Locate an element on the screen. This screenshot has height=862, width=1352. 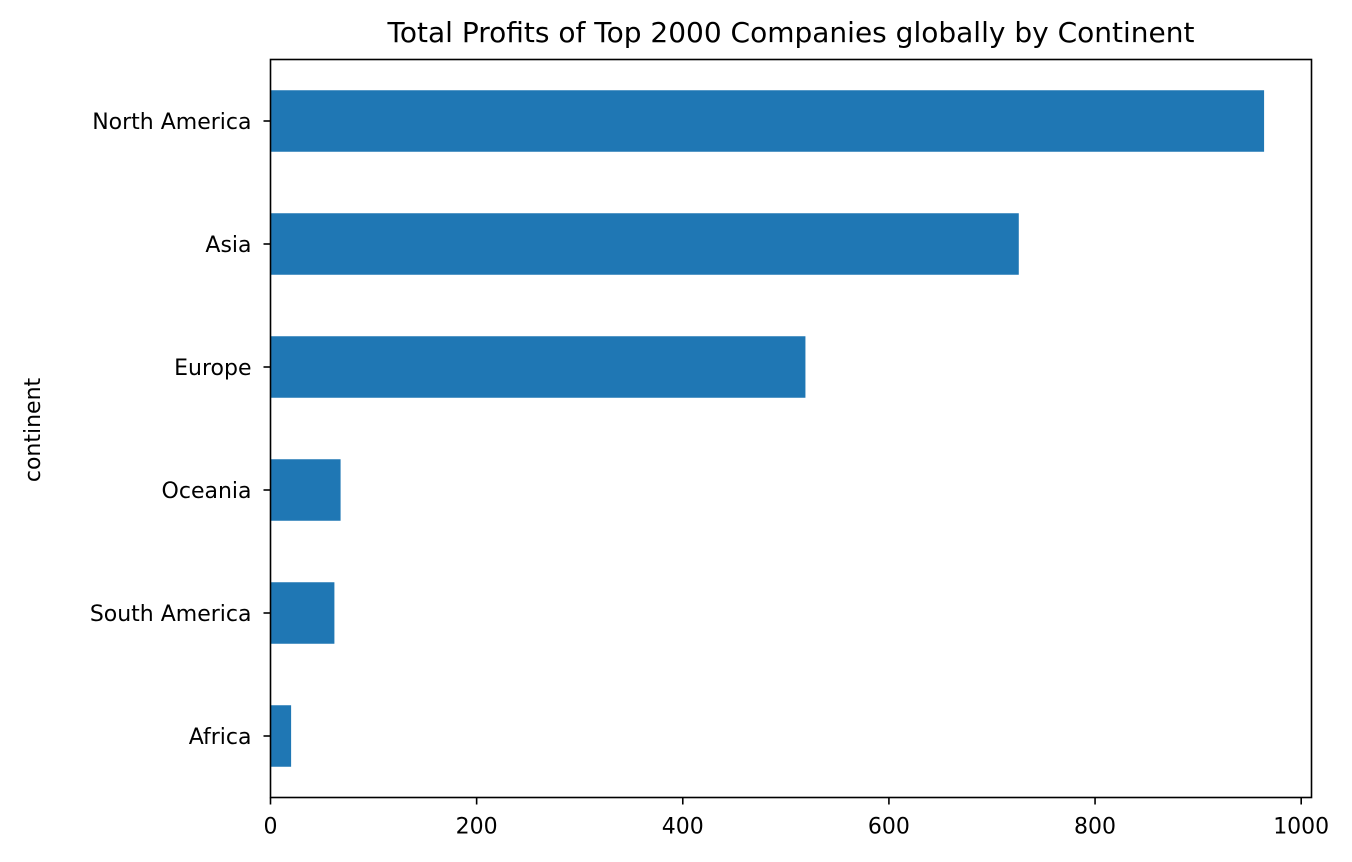
x-tick-label-0: 0 is located at coordinates (271, 827).